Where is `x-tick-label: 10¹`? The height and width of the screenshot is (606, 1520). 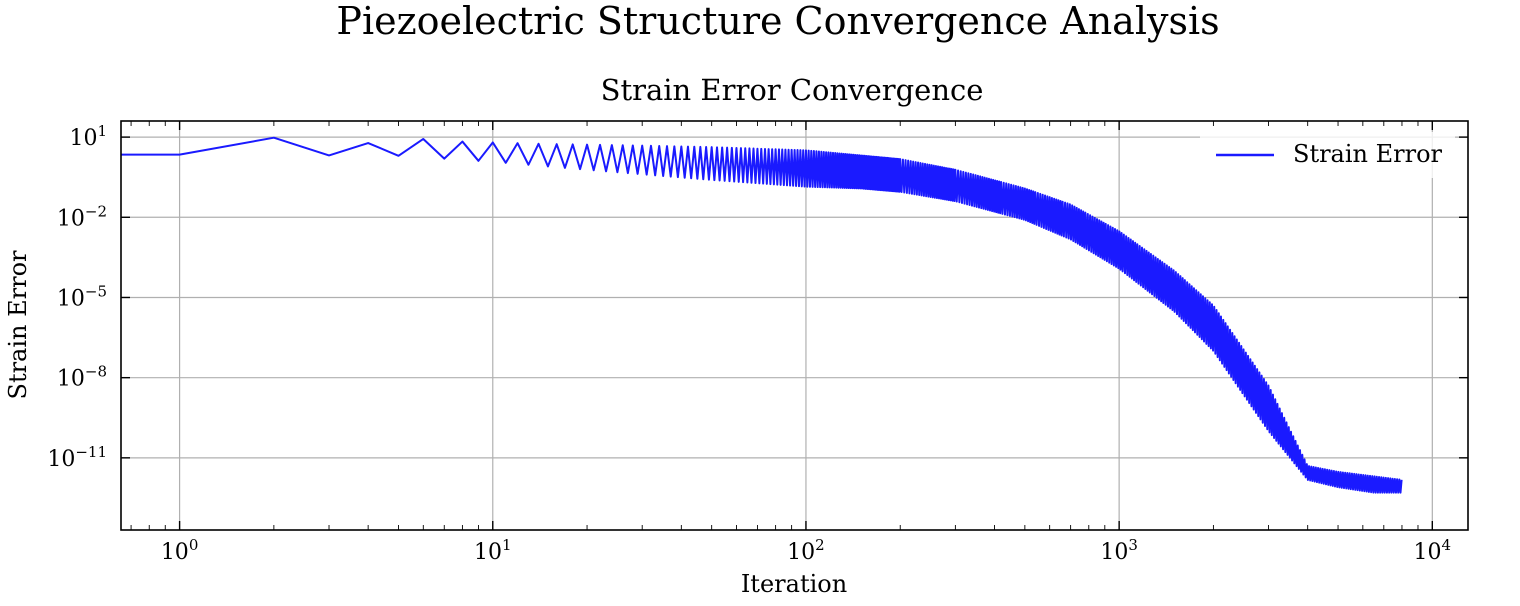
x-tick-label: 10¹ is located at coordinates (493, 550).